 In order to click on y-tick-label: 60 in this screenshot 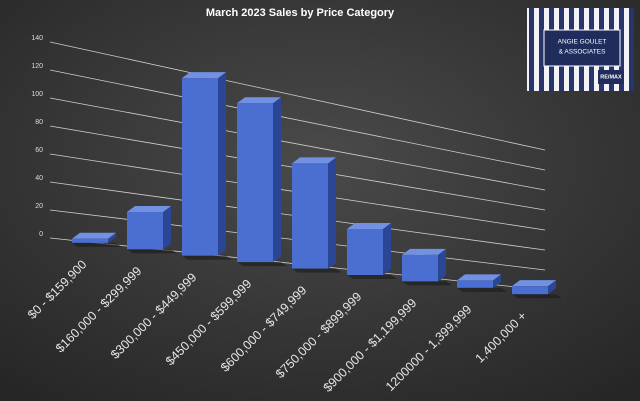, I will do `click(39, 150)`.